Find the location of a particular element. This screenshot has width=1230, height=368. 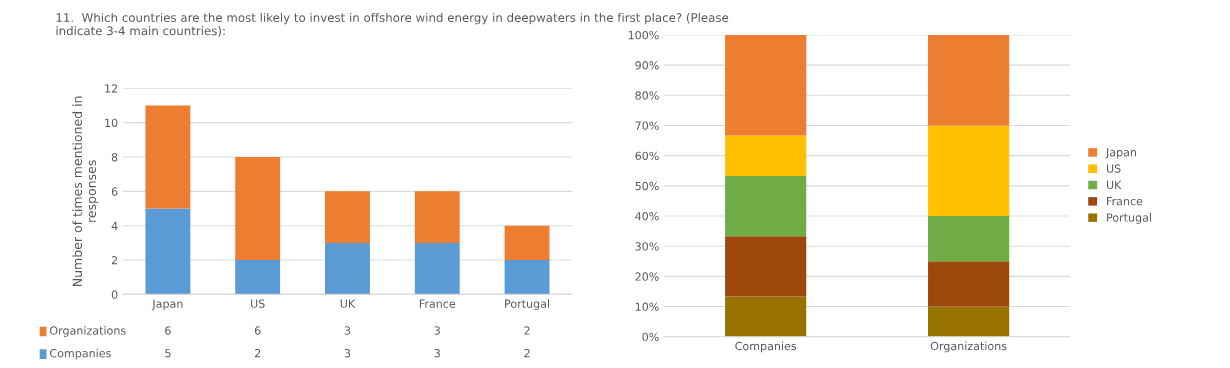

y-axis-title: Number of times mentioned in responses is located at coordinates (85, 191).